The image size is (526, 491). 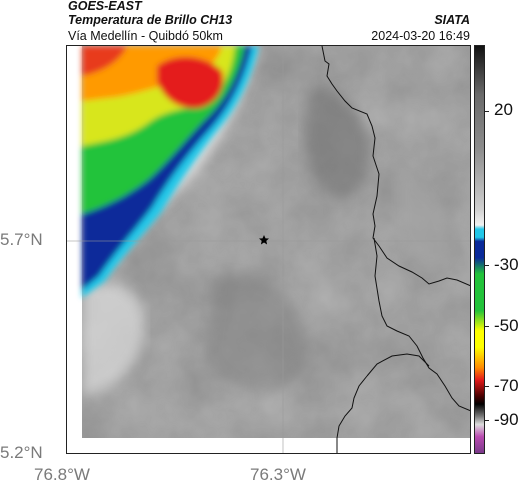 What do you see at coordinates (21, 452) in the screenshot?
I see `latitude-label-2: 5.2°N` at bounding box center [21, 452].